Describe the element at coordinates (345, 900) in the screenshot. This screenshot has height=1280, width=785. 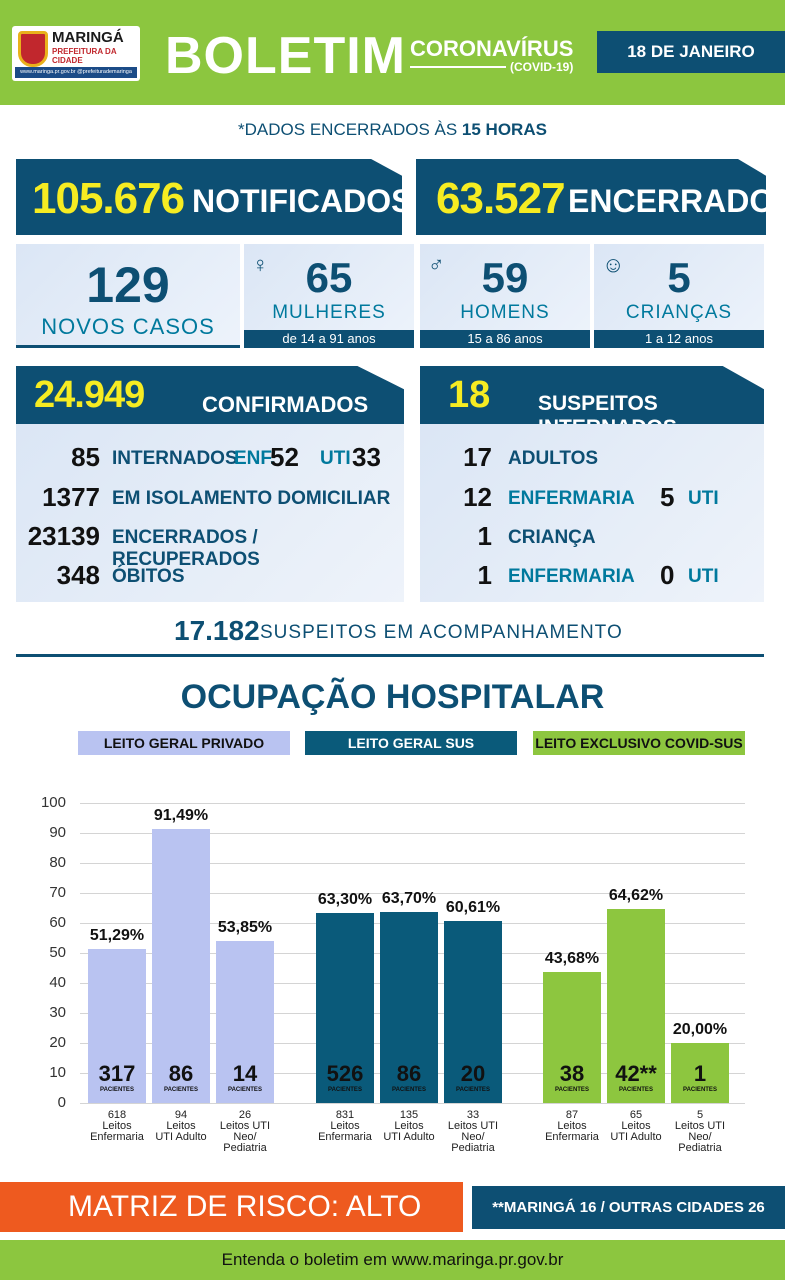
I see `percent-label: 63,30%` at that location.